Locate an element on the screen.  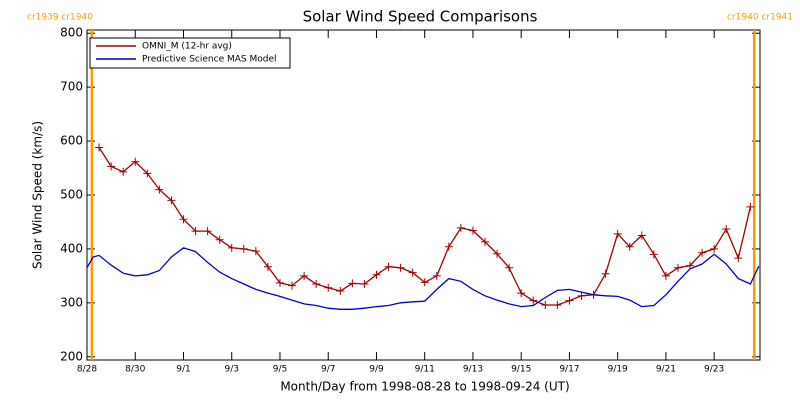
x-tick-label: 9/11 is located at coordinates (425, 370).